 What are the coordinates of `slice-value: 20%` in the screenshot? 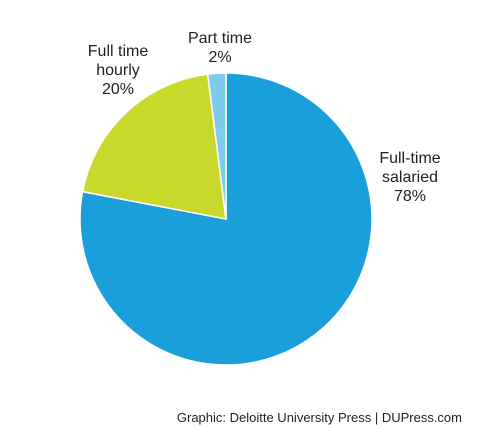 It's located at (118, 89).